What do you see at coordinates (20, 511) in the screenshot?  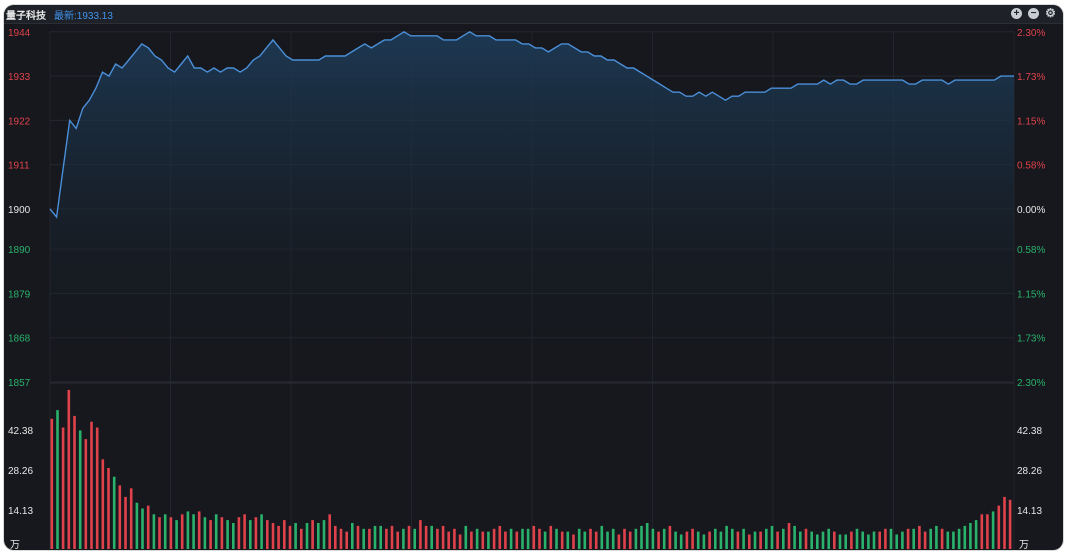 I see `volume-tick-label-left: 14.13` at bounding box center [20, 511].